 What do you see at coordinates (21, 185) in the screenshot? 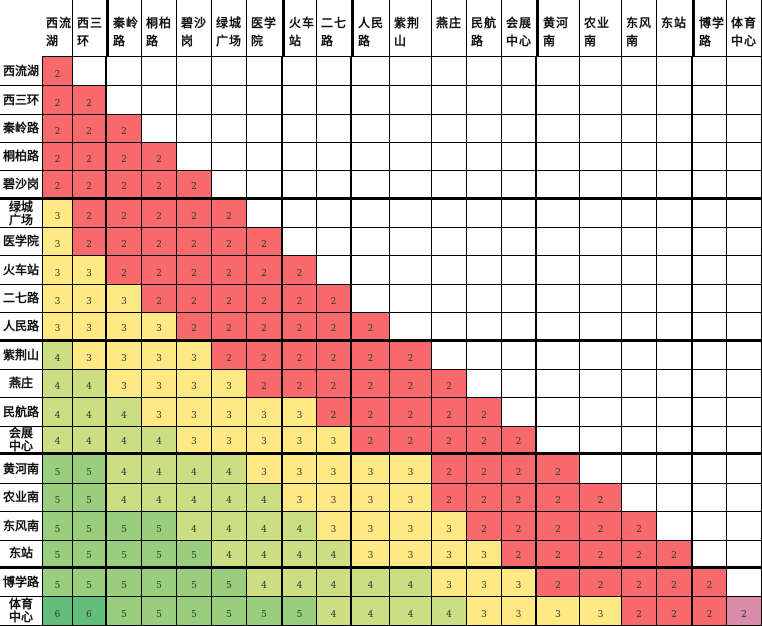
I see `row-header: 碧沙岗` at bounding box center [21, 185].